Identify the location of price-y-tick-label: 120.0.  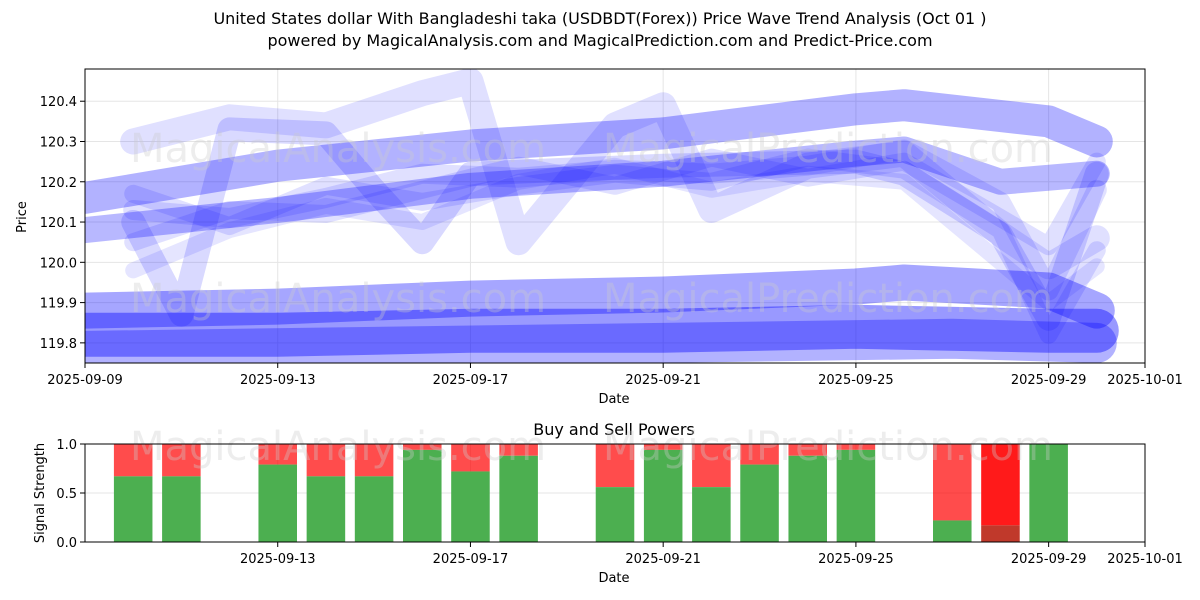
(58, 263).